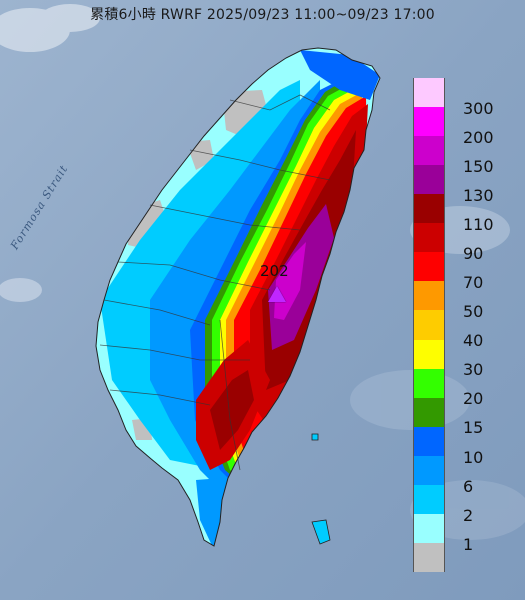  Describe the element at coordinates (321, 532) in the screenshot. I see `lanyu-island` at that location.